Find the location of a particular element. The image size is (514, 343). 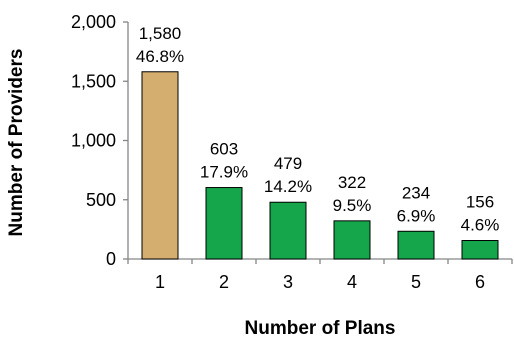

data-label-percent: 9.5% is located at coordinates (352, 205).